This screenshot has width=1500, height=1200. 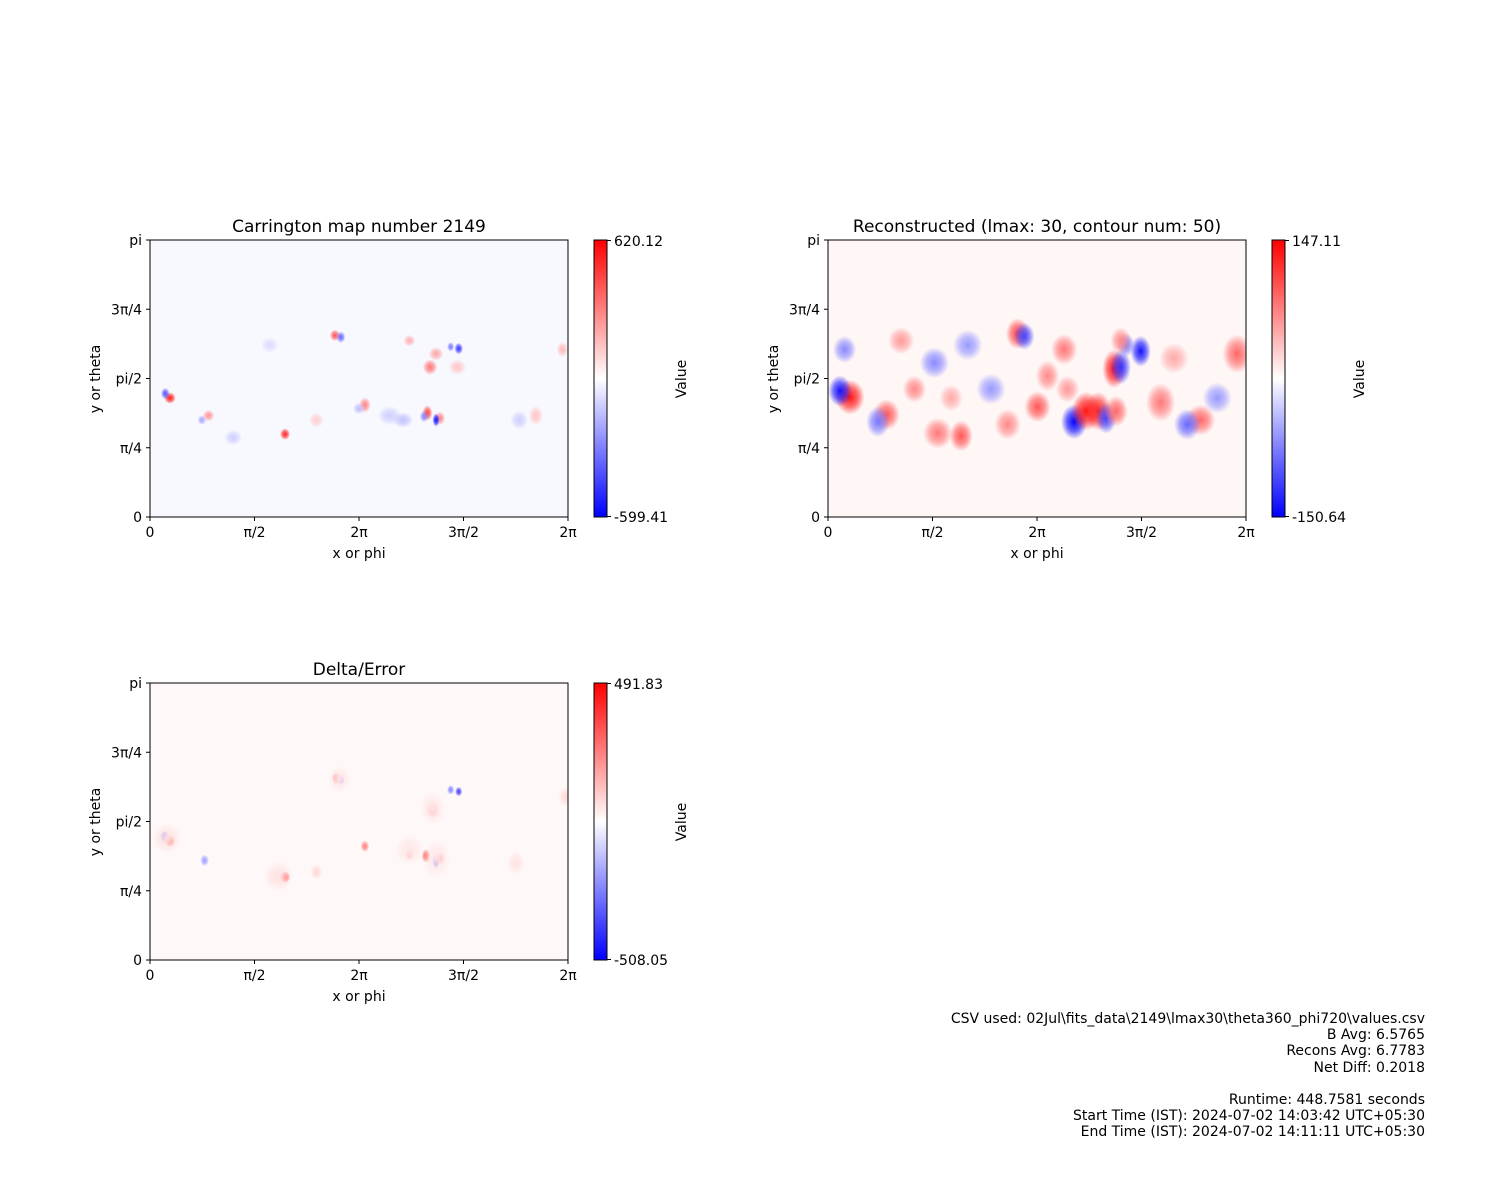 I want to click on chart-title: Delta/Error, so click(x=359, y=670).